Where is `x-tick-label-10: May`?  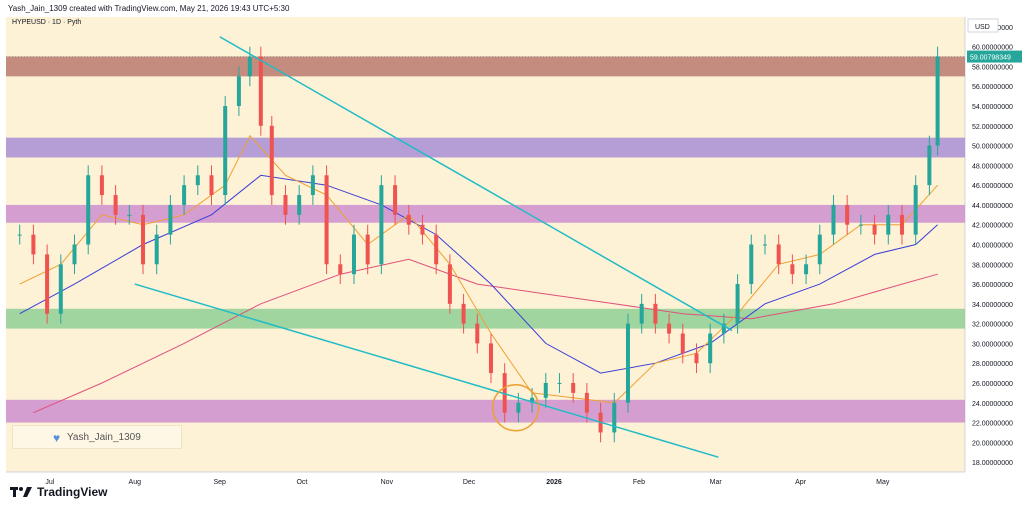 x-tick-label-10: May is located at coordinates (883, 482).